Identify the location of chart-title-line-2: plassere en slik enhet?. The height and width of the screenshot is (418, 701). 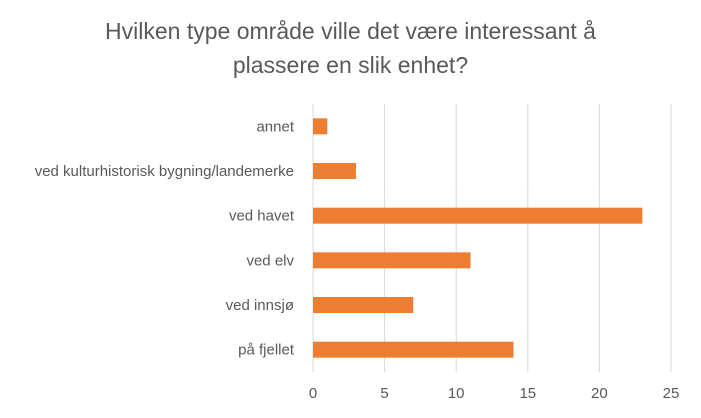
(350, 65).